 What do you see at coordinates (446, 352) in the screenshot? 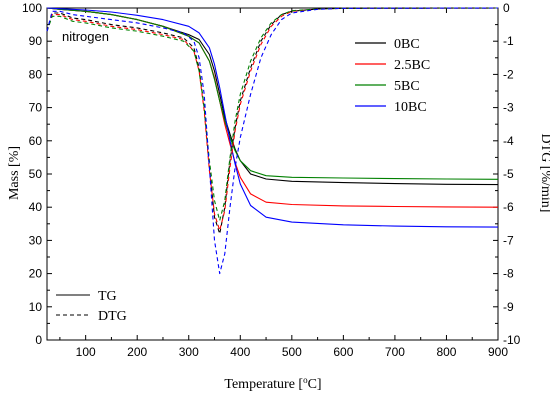
I see `x-tick-label: 800` at bounding box center [446, 352].